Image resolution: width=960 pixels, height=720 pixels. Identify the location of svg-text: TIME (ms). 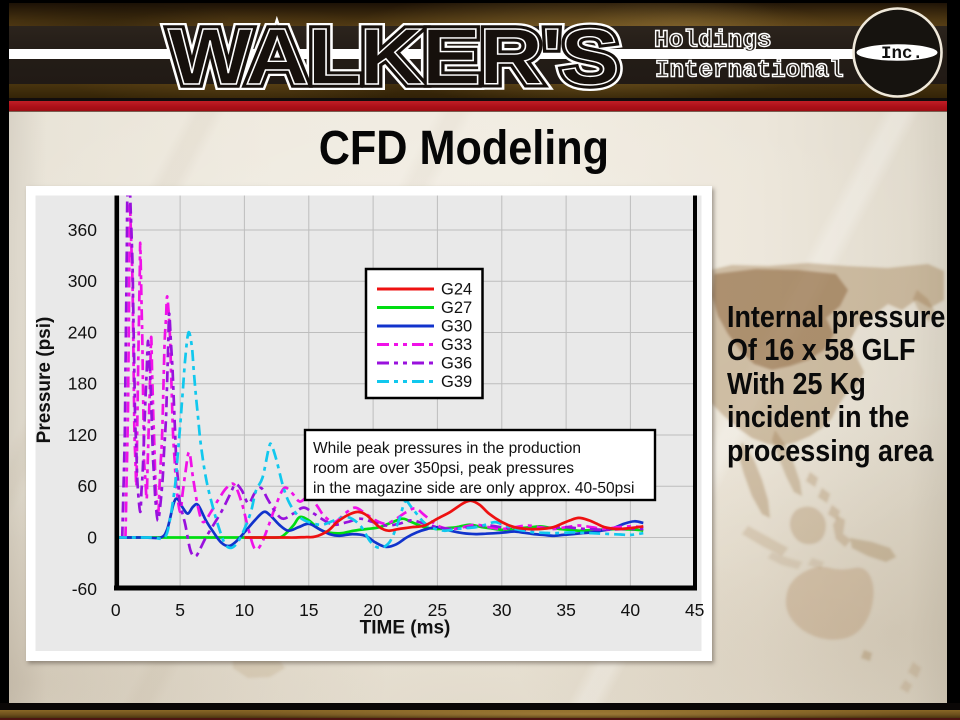
(405, 628).